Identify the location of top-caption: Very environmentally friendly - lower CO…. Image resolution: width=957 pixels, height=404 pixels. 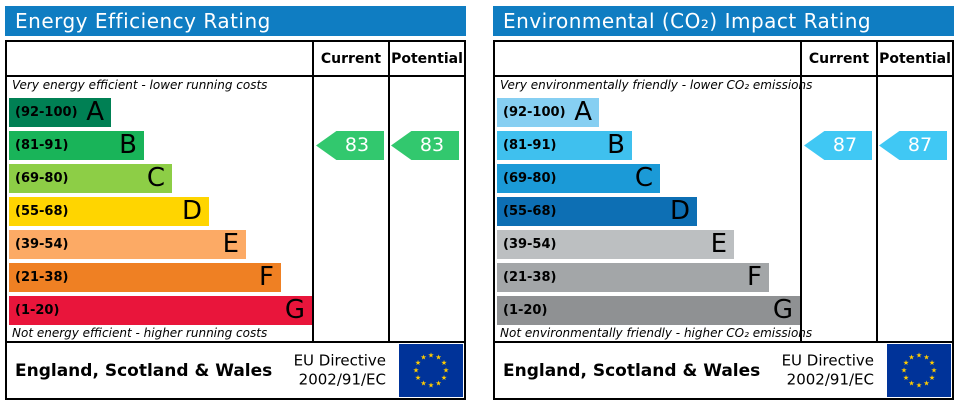
(656, 85).